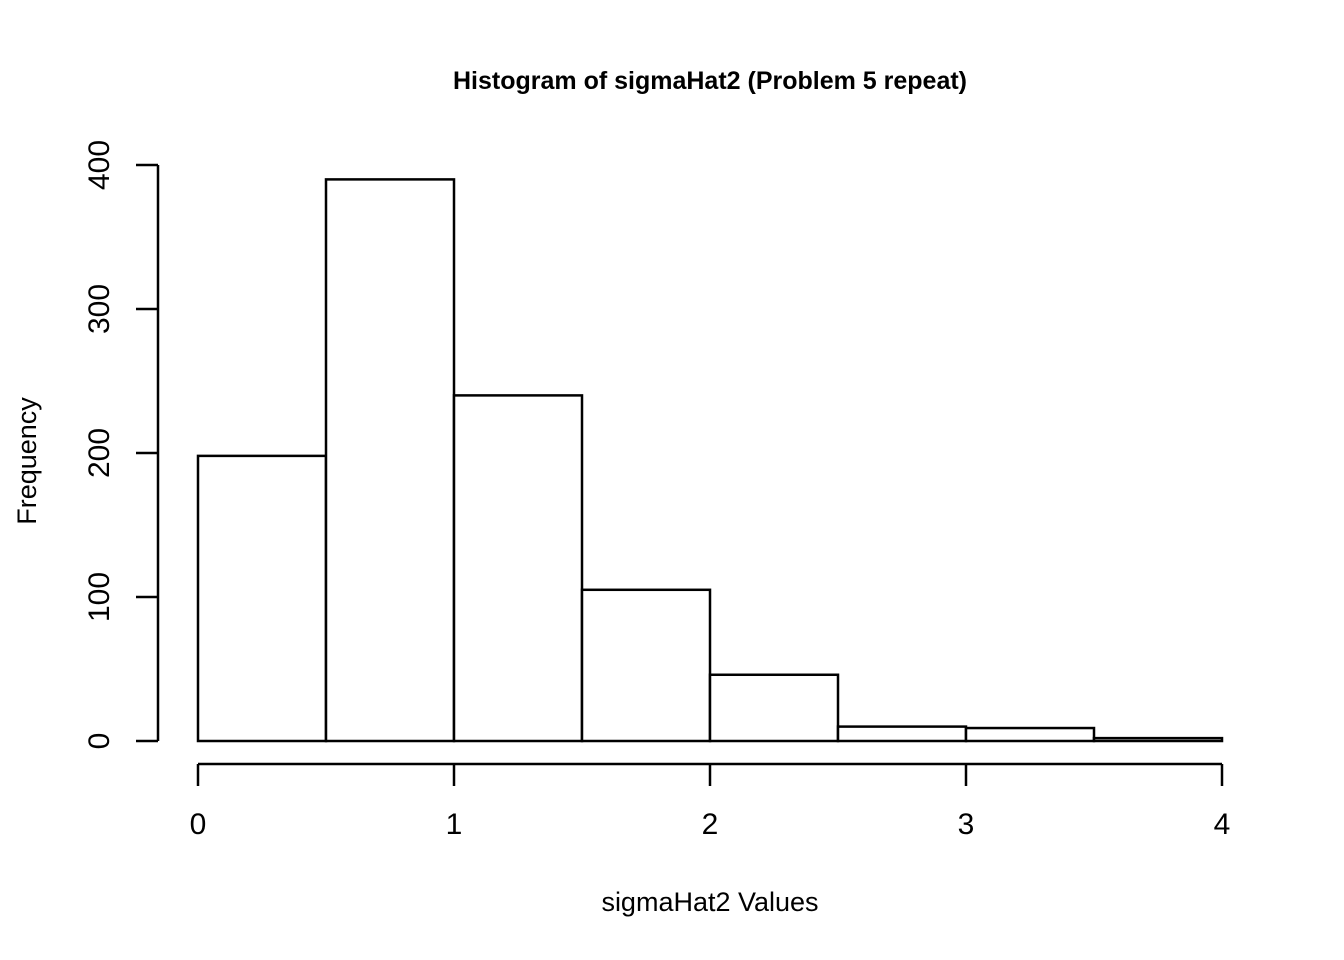 The height and width of the screenshot is (960, 1344). Describe the element at coordinates (966, 824) in the screenshot. I see `x-tick-label: 3` at that location.